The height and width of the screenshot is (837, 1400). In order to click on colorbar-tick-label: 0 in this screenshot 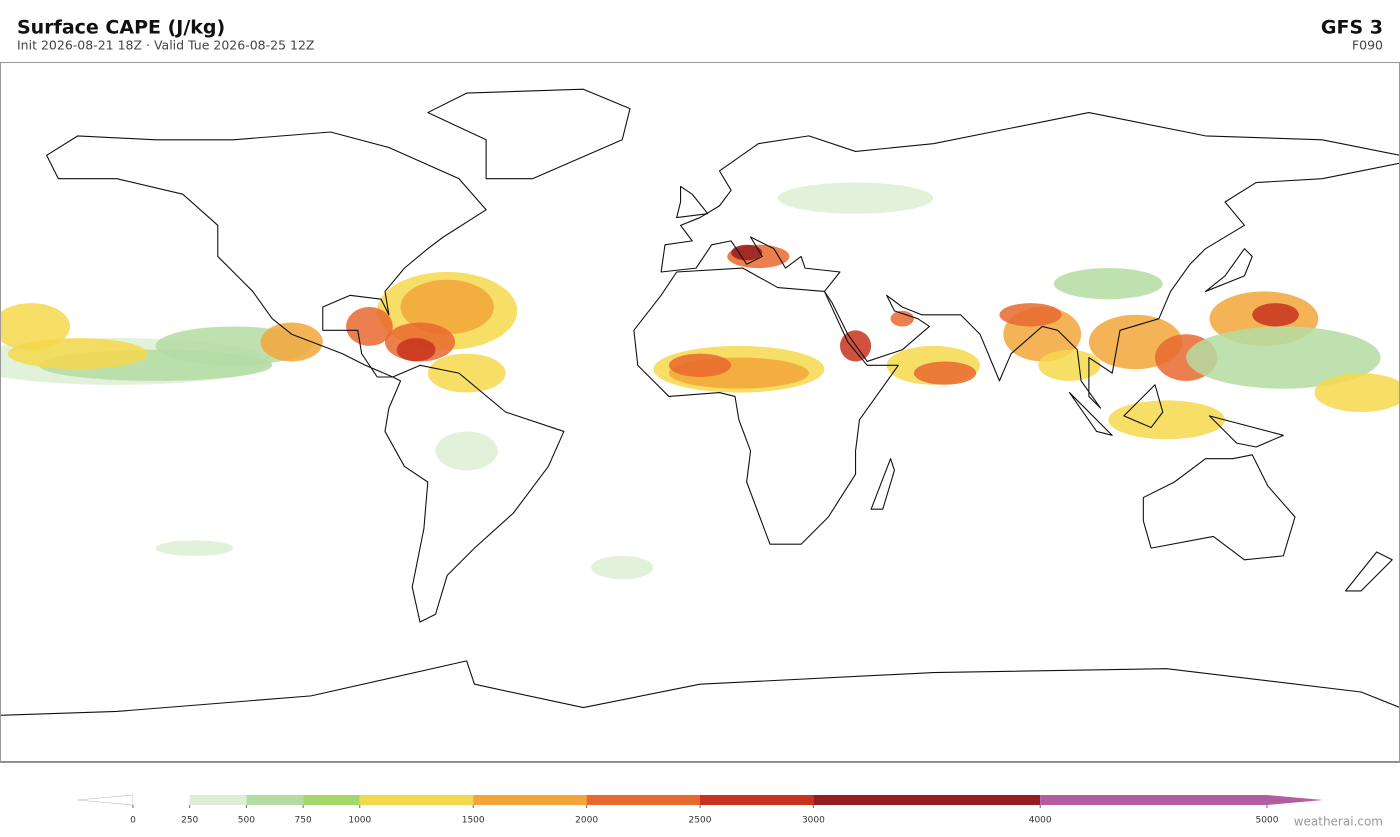, I will do `click(133, 821)`.